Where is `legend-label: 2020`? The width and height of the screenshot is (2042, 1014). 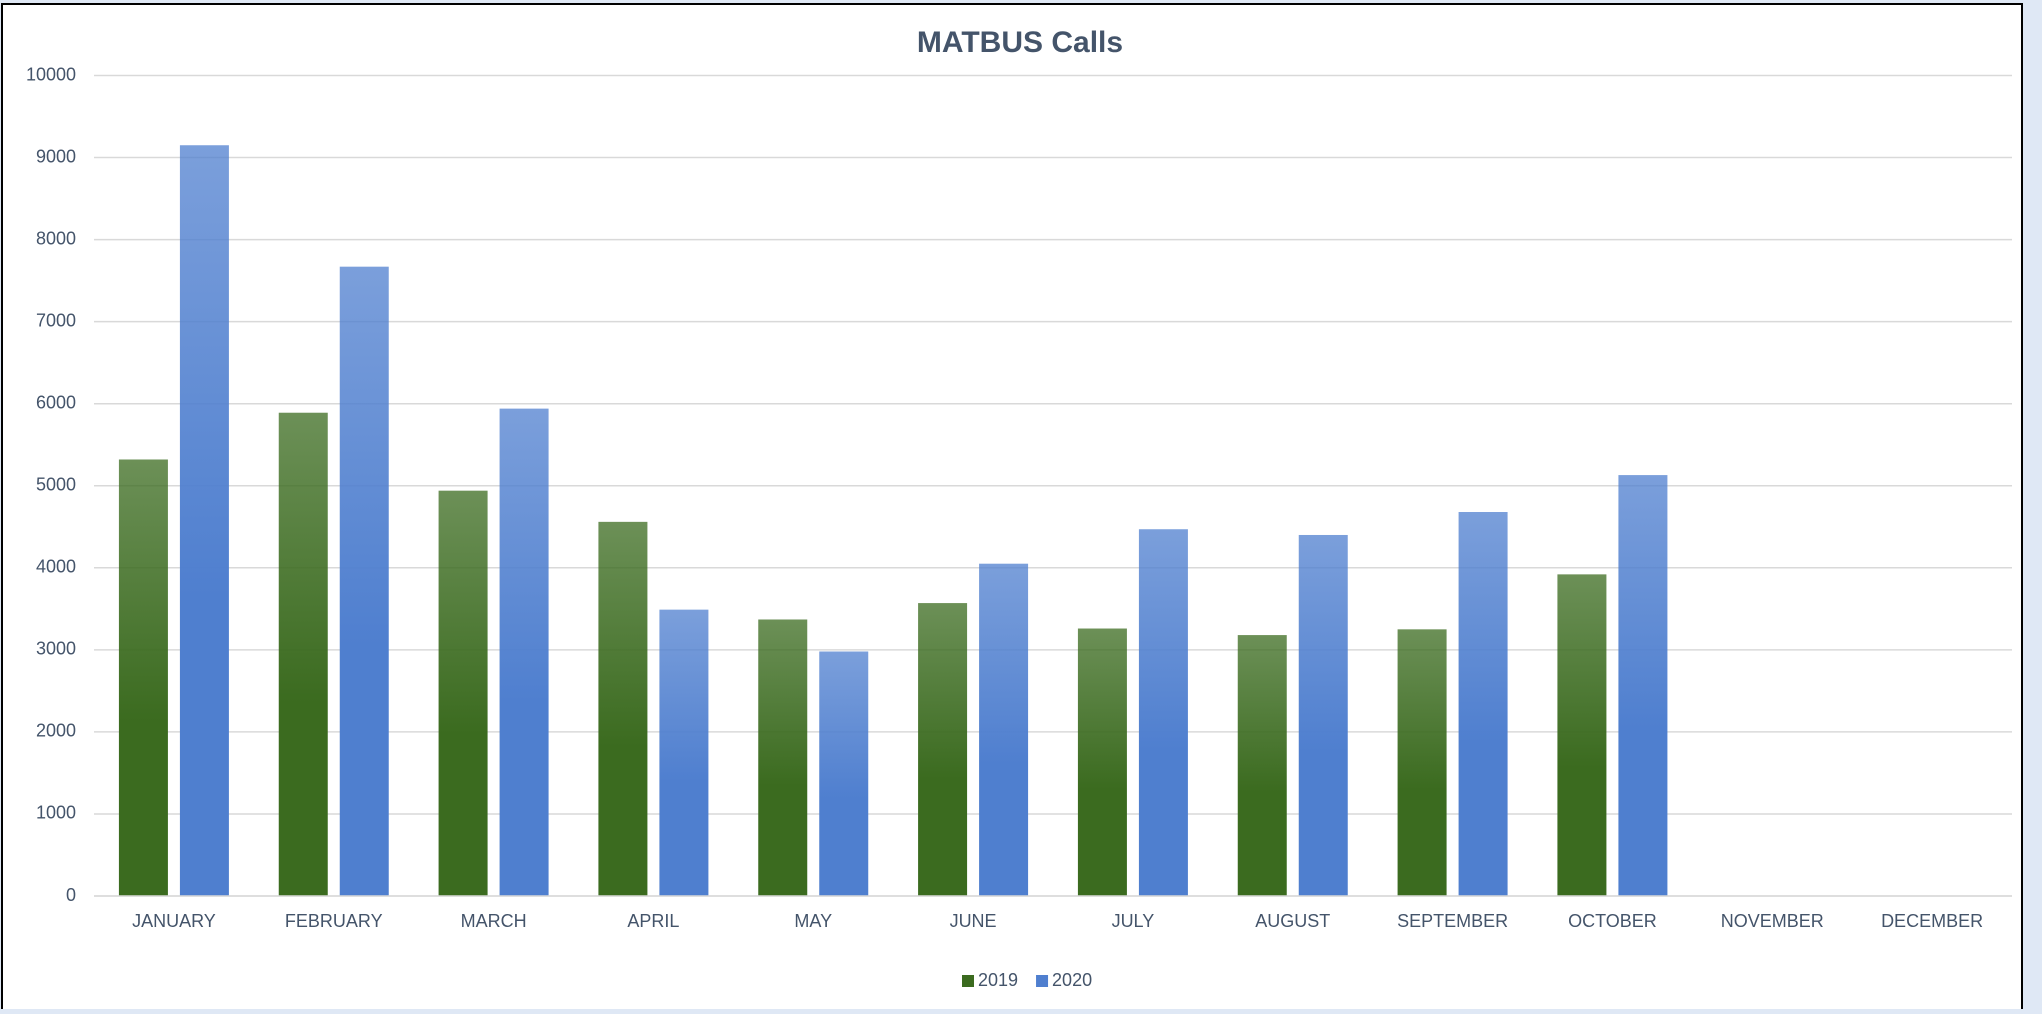 legend-label: 2020 is located at coordinates (1072, 980).